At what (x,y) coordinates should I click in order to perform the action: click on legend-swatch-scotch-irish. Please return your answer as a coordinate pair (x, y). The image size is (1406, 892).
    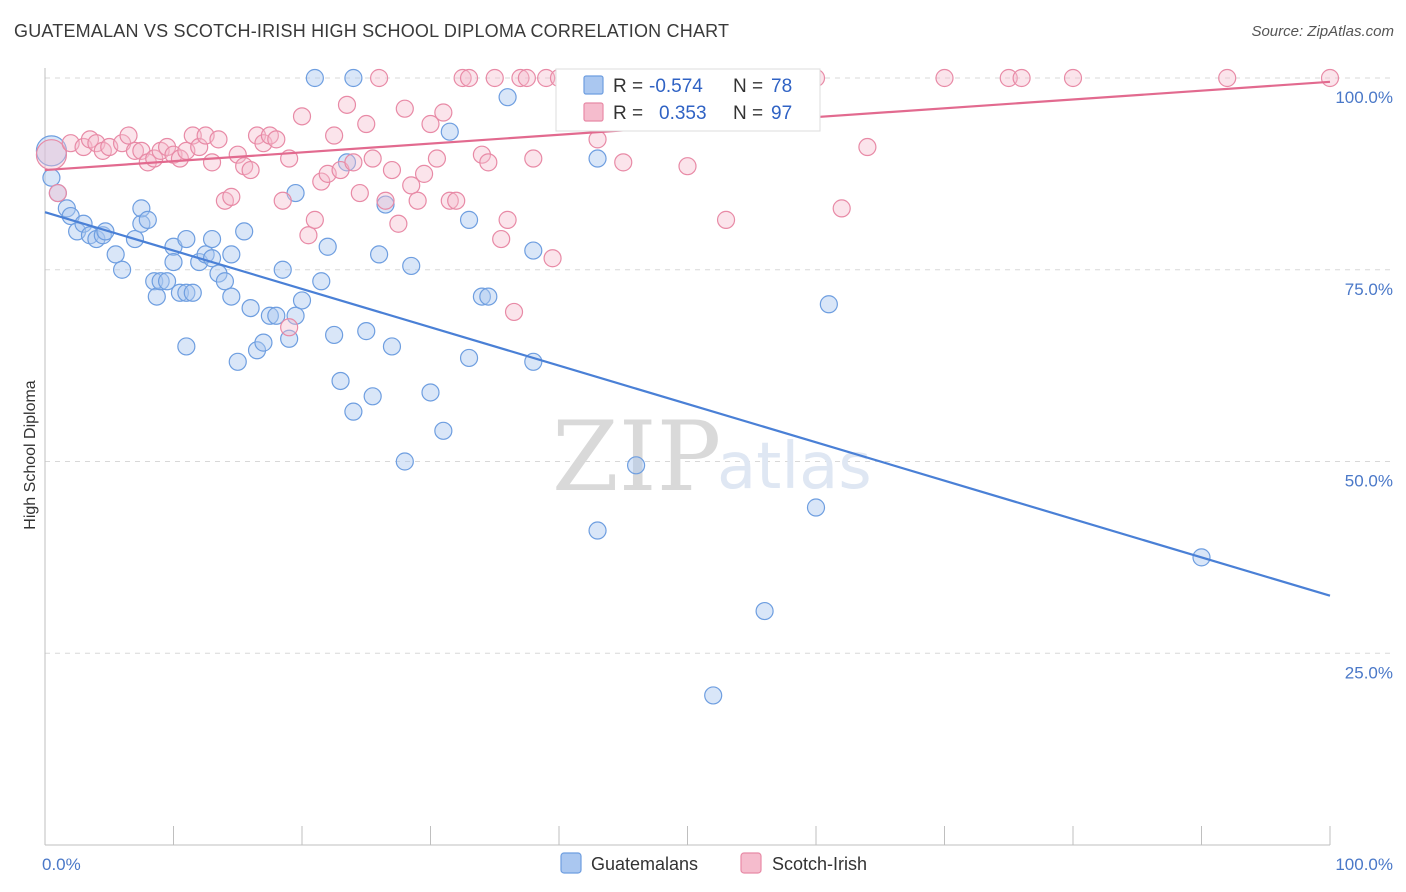
    Looking at the image, I should click on (751, 863).